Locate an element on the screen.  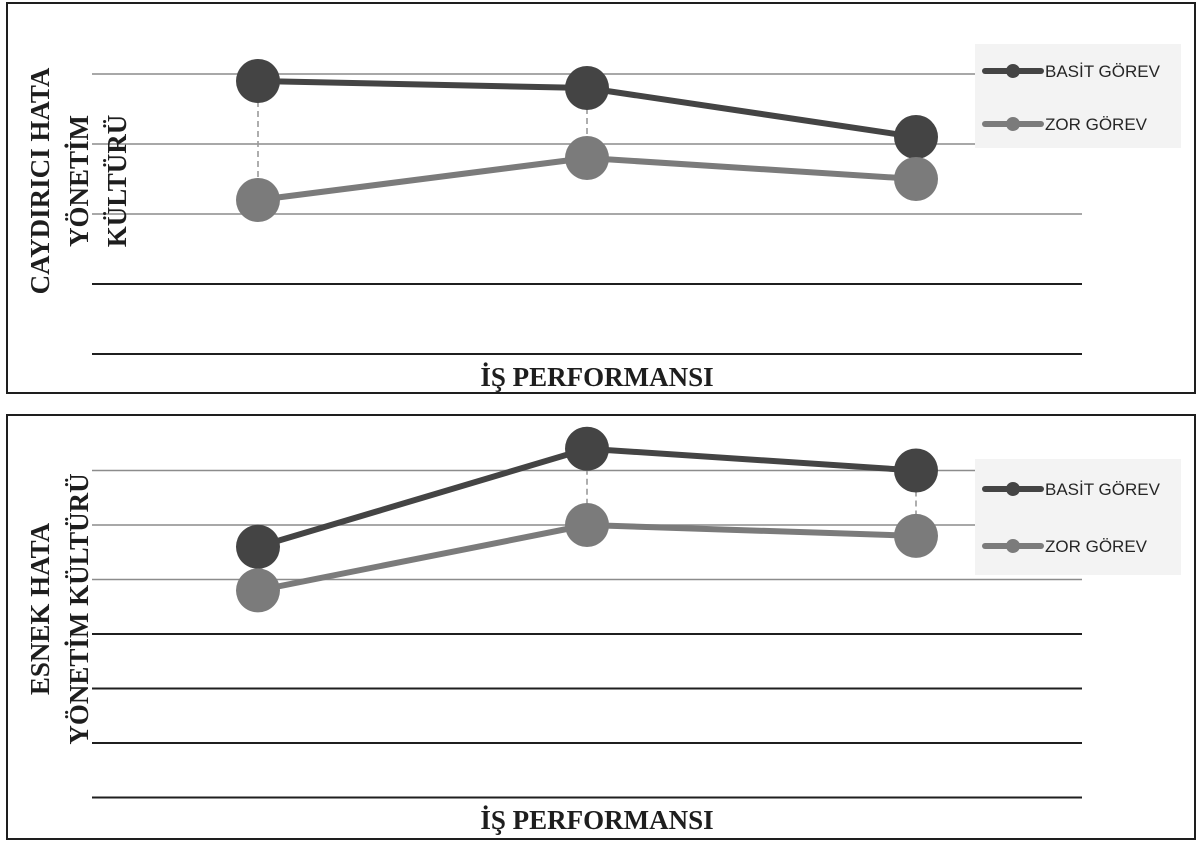
y-axis-label-line: YÖNETİM is located at coordinates (79, 181).